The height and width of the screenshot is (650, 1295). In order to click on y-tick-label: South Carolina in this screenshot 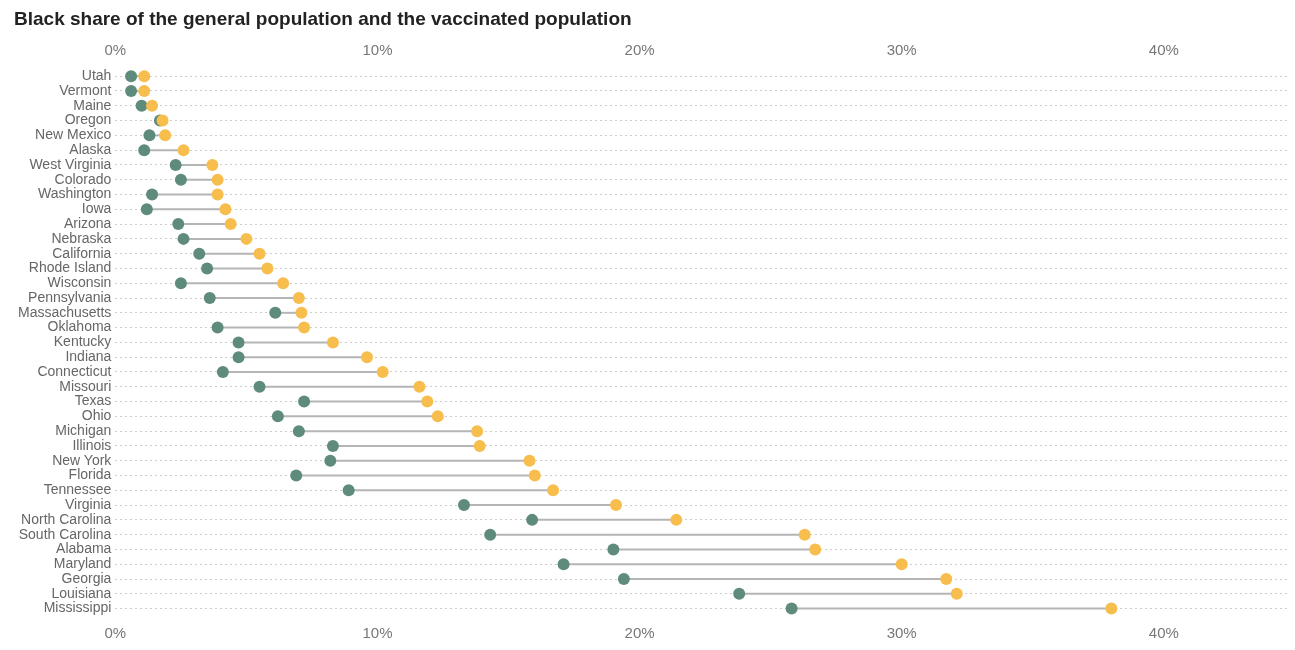, I will do `click(65, 533)`.